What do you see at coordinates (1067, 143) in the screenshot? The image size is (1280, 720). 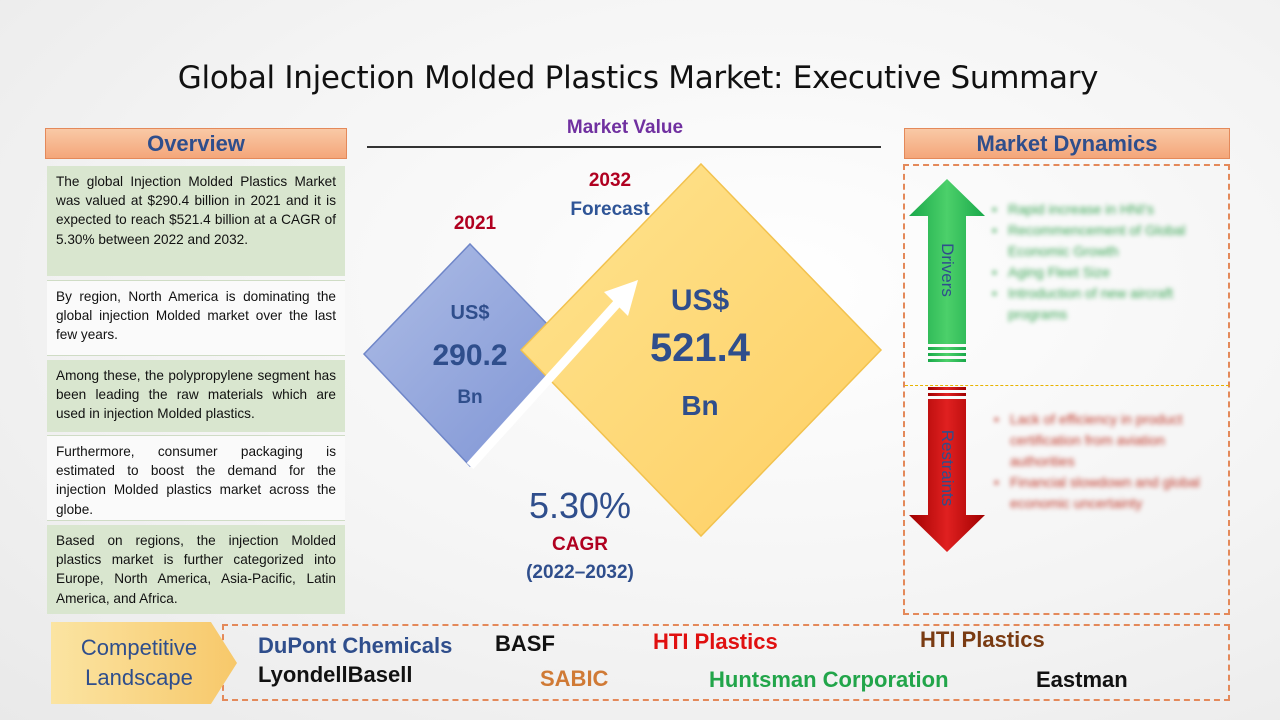 I see `market-dynamics-header: Market Dynamics` at bounding box center [1067, 143].